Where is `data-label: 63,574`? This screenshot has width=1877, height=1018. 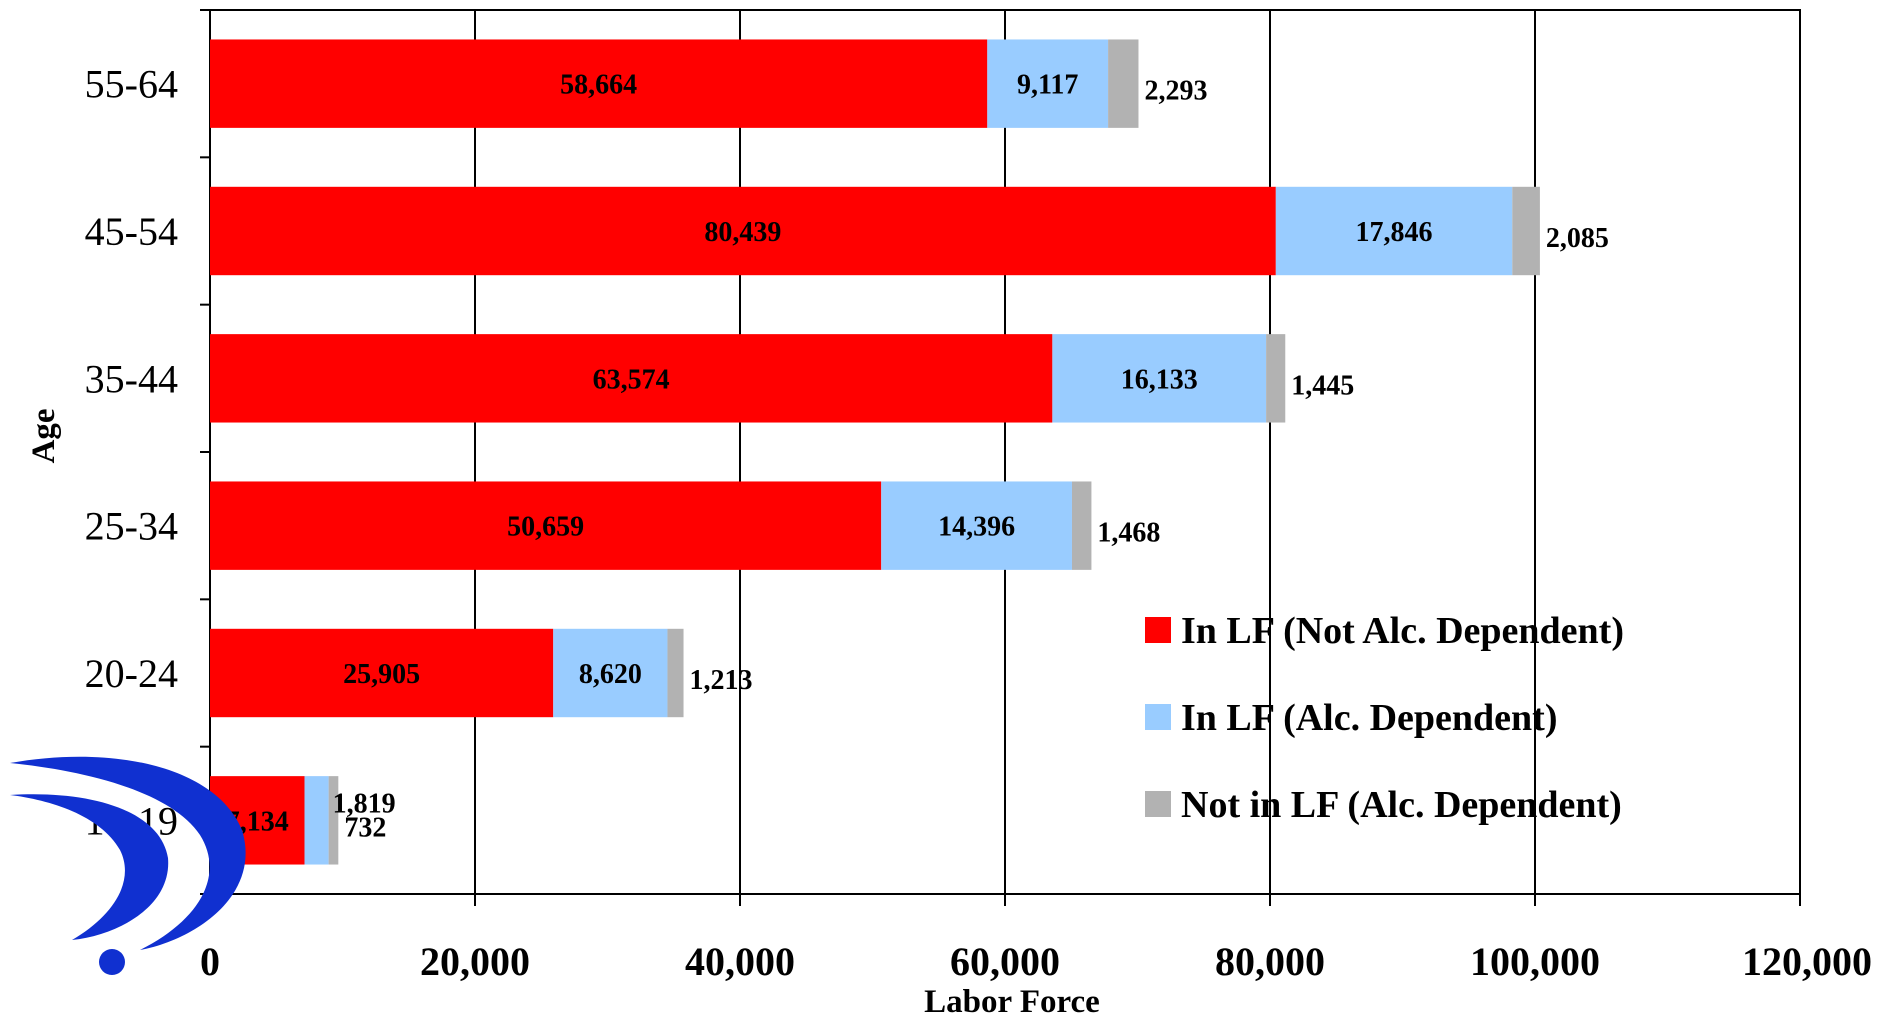
data-label: 63,574 is located at coordinates (631, 379).